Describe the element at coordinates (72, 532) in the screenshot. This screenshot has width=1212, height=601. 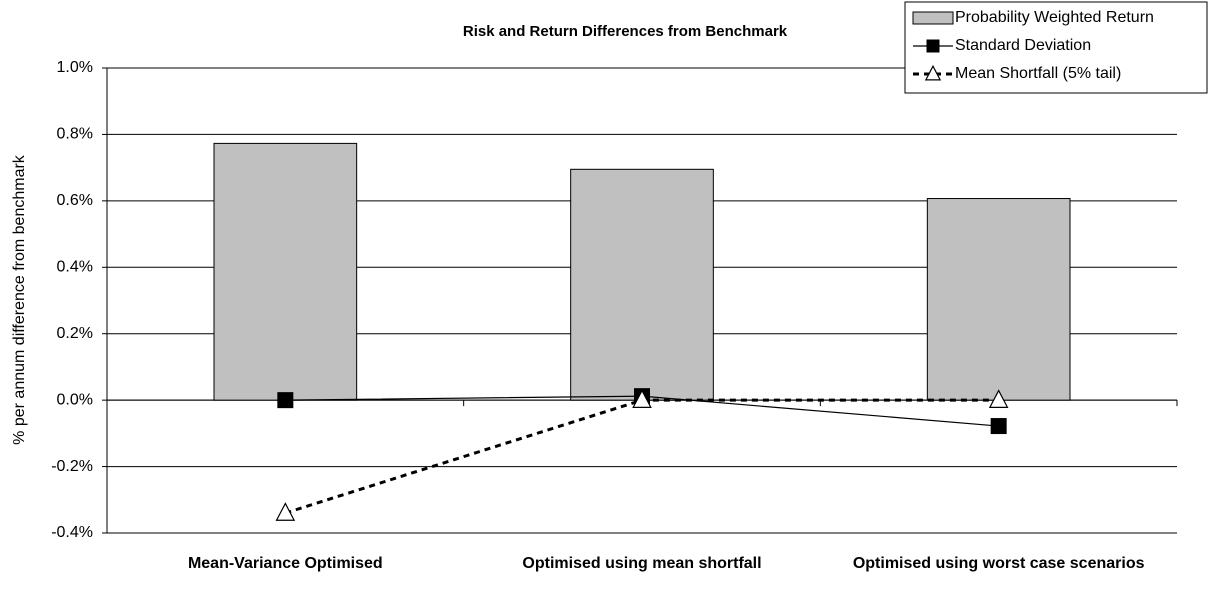
I see `y-tick-label: -0.4%` at that location.